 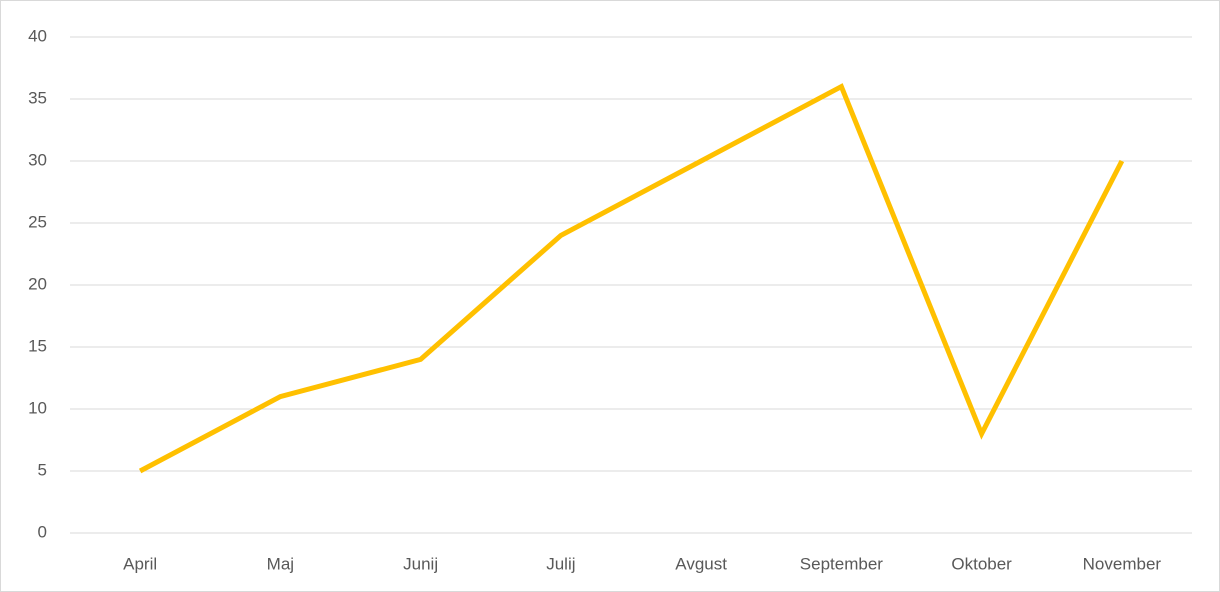 I want to click on x-tick-label: Julij, so click(x=560, y=563).